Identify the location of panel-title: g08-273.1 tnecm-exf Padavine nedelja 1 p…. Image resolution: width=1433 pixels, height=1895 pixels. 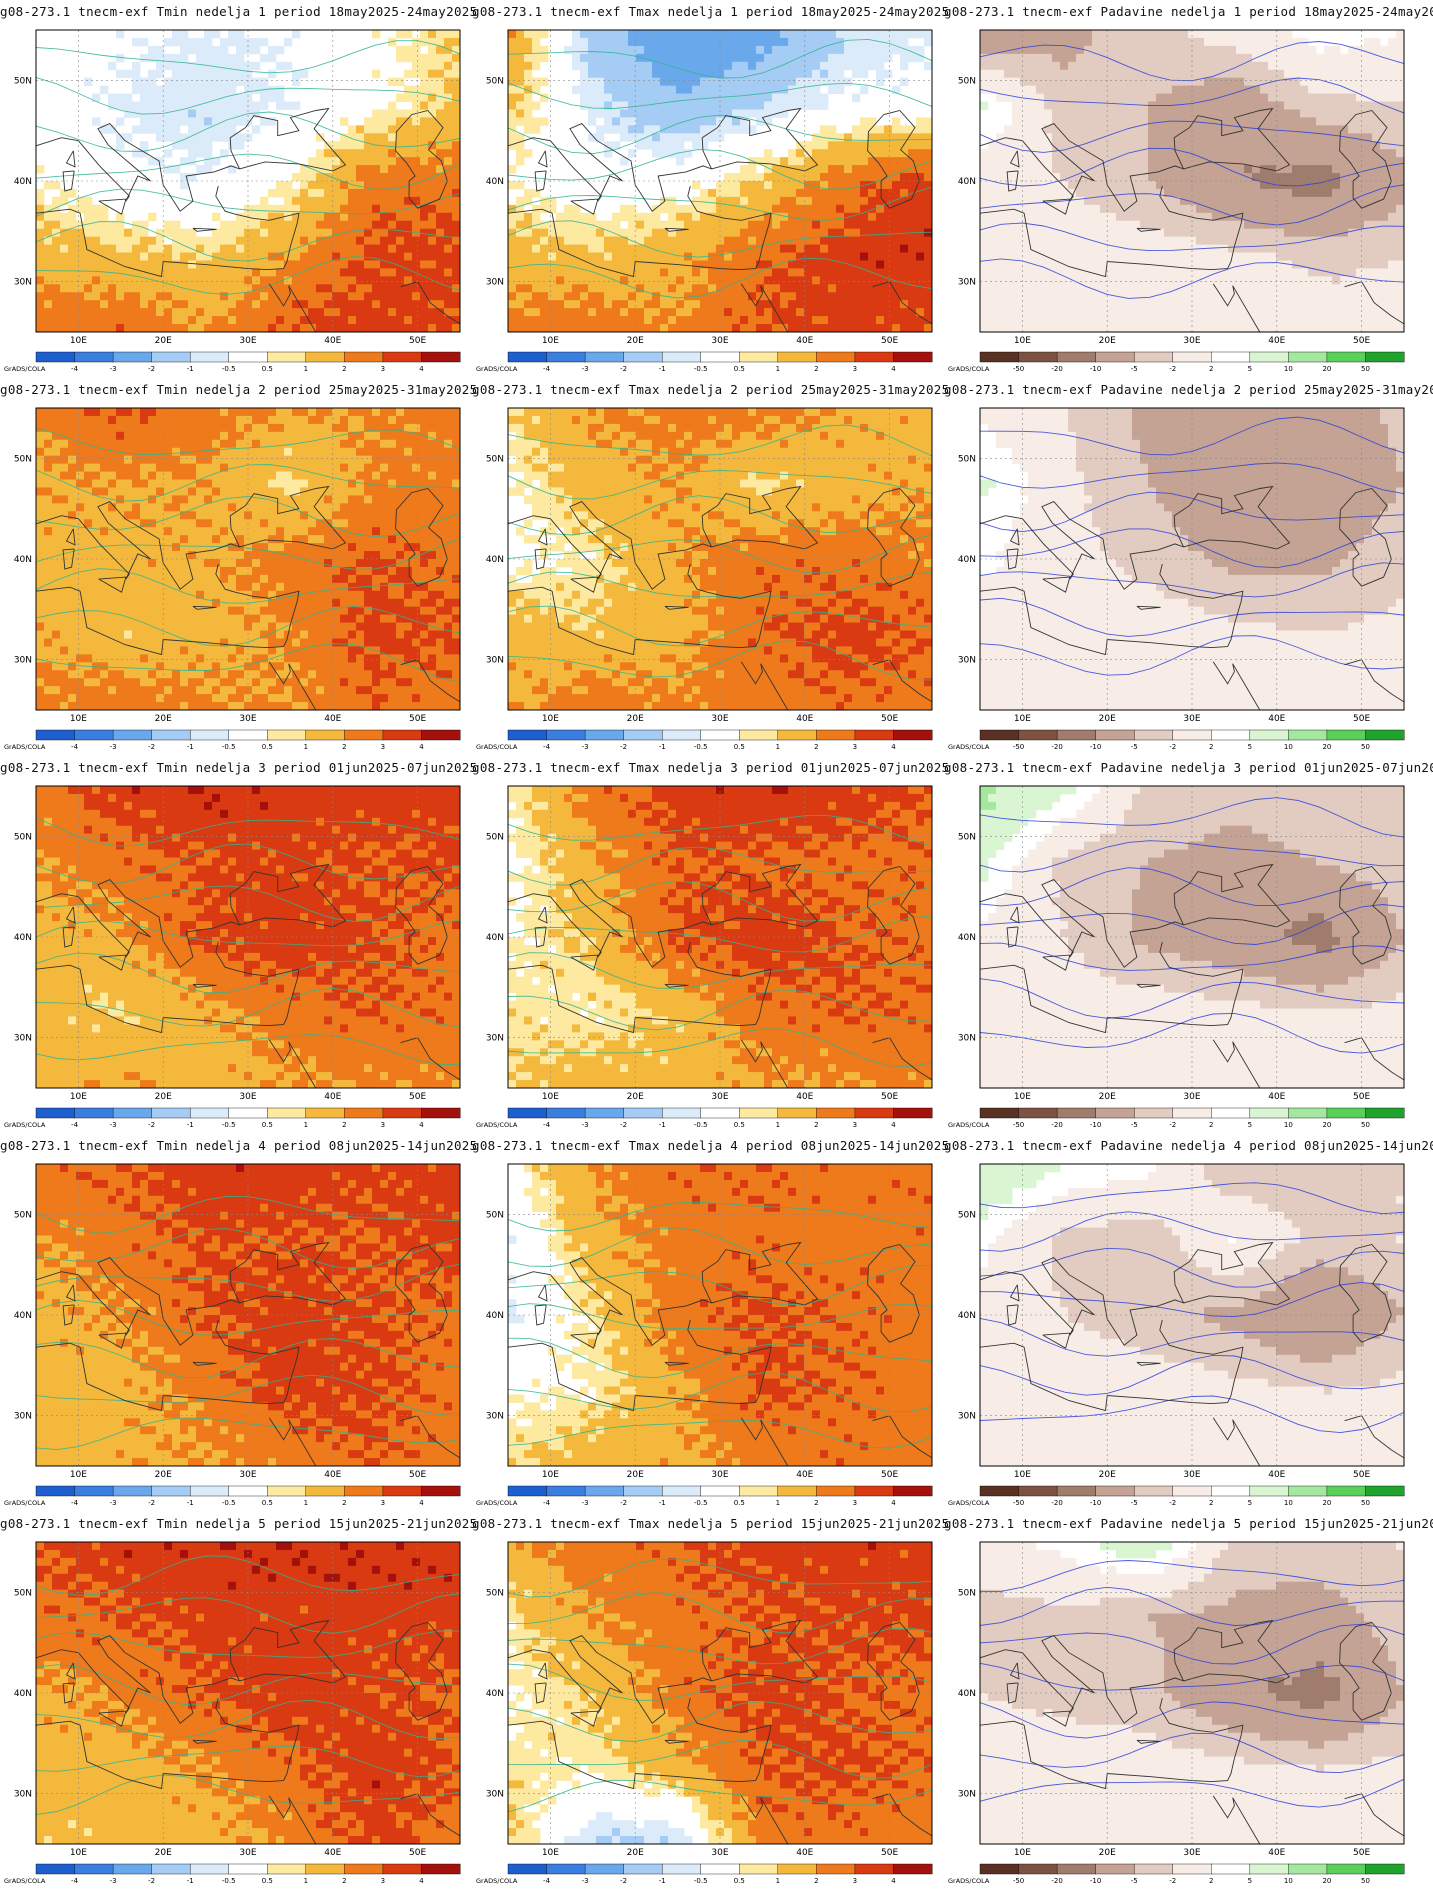
(1188, 11).